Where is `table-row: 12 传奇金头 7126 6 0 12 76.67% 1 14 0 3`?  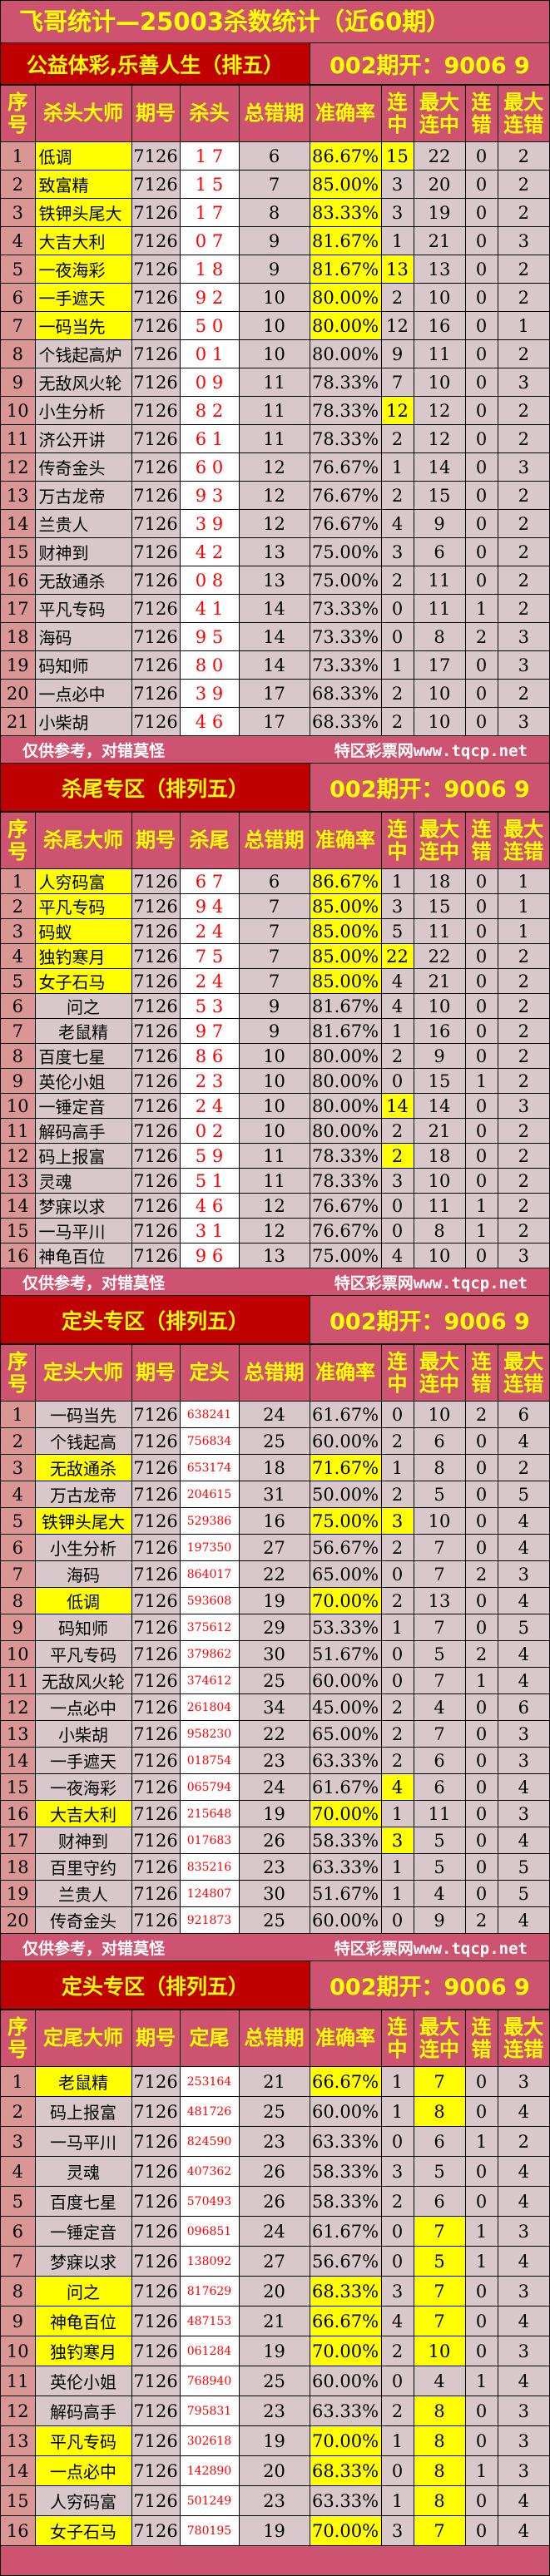
table-row: 12 传奇金头 7126 6 0 12 76.67% 1 14 0 3 is located at coordinates (275, 467).